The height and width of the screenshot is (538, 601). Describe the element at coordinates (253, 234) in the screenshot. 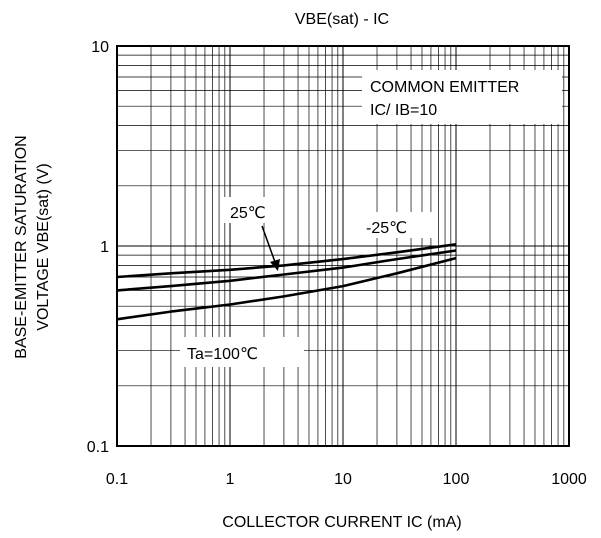

I see `label-25: 25℃` at that location.